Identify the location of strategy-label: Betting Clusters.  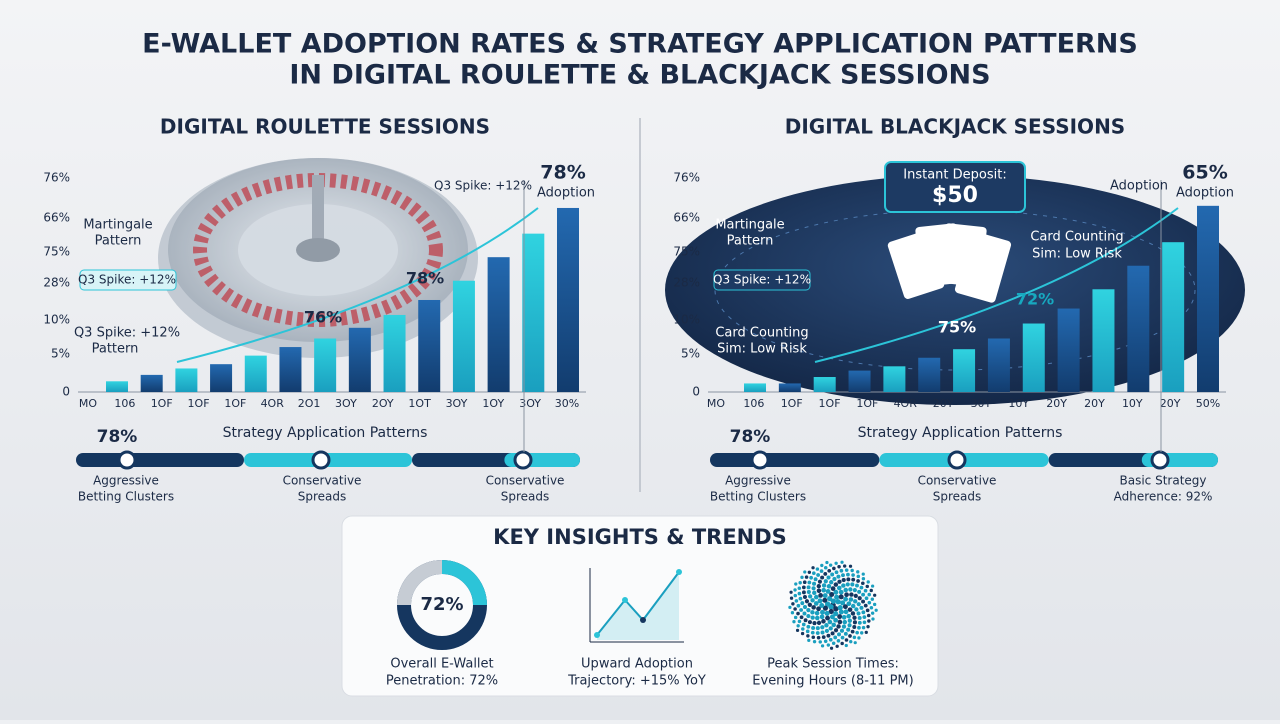
(758, 497).